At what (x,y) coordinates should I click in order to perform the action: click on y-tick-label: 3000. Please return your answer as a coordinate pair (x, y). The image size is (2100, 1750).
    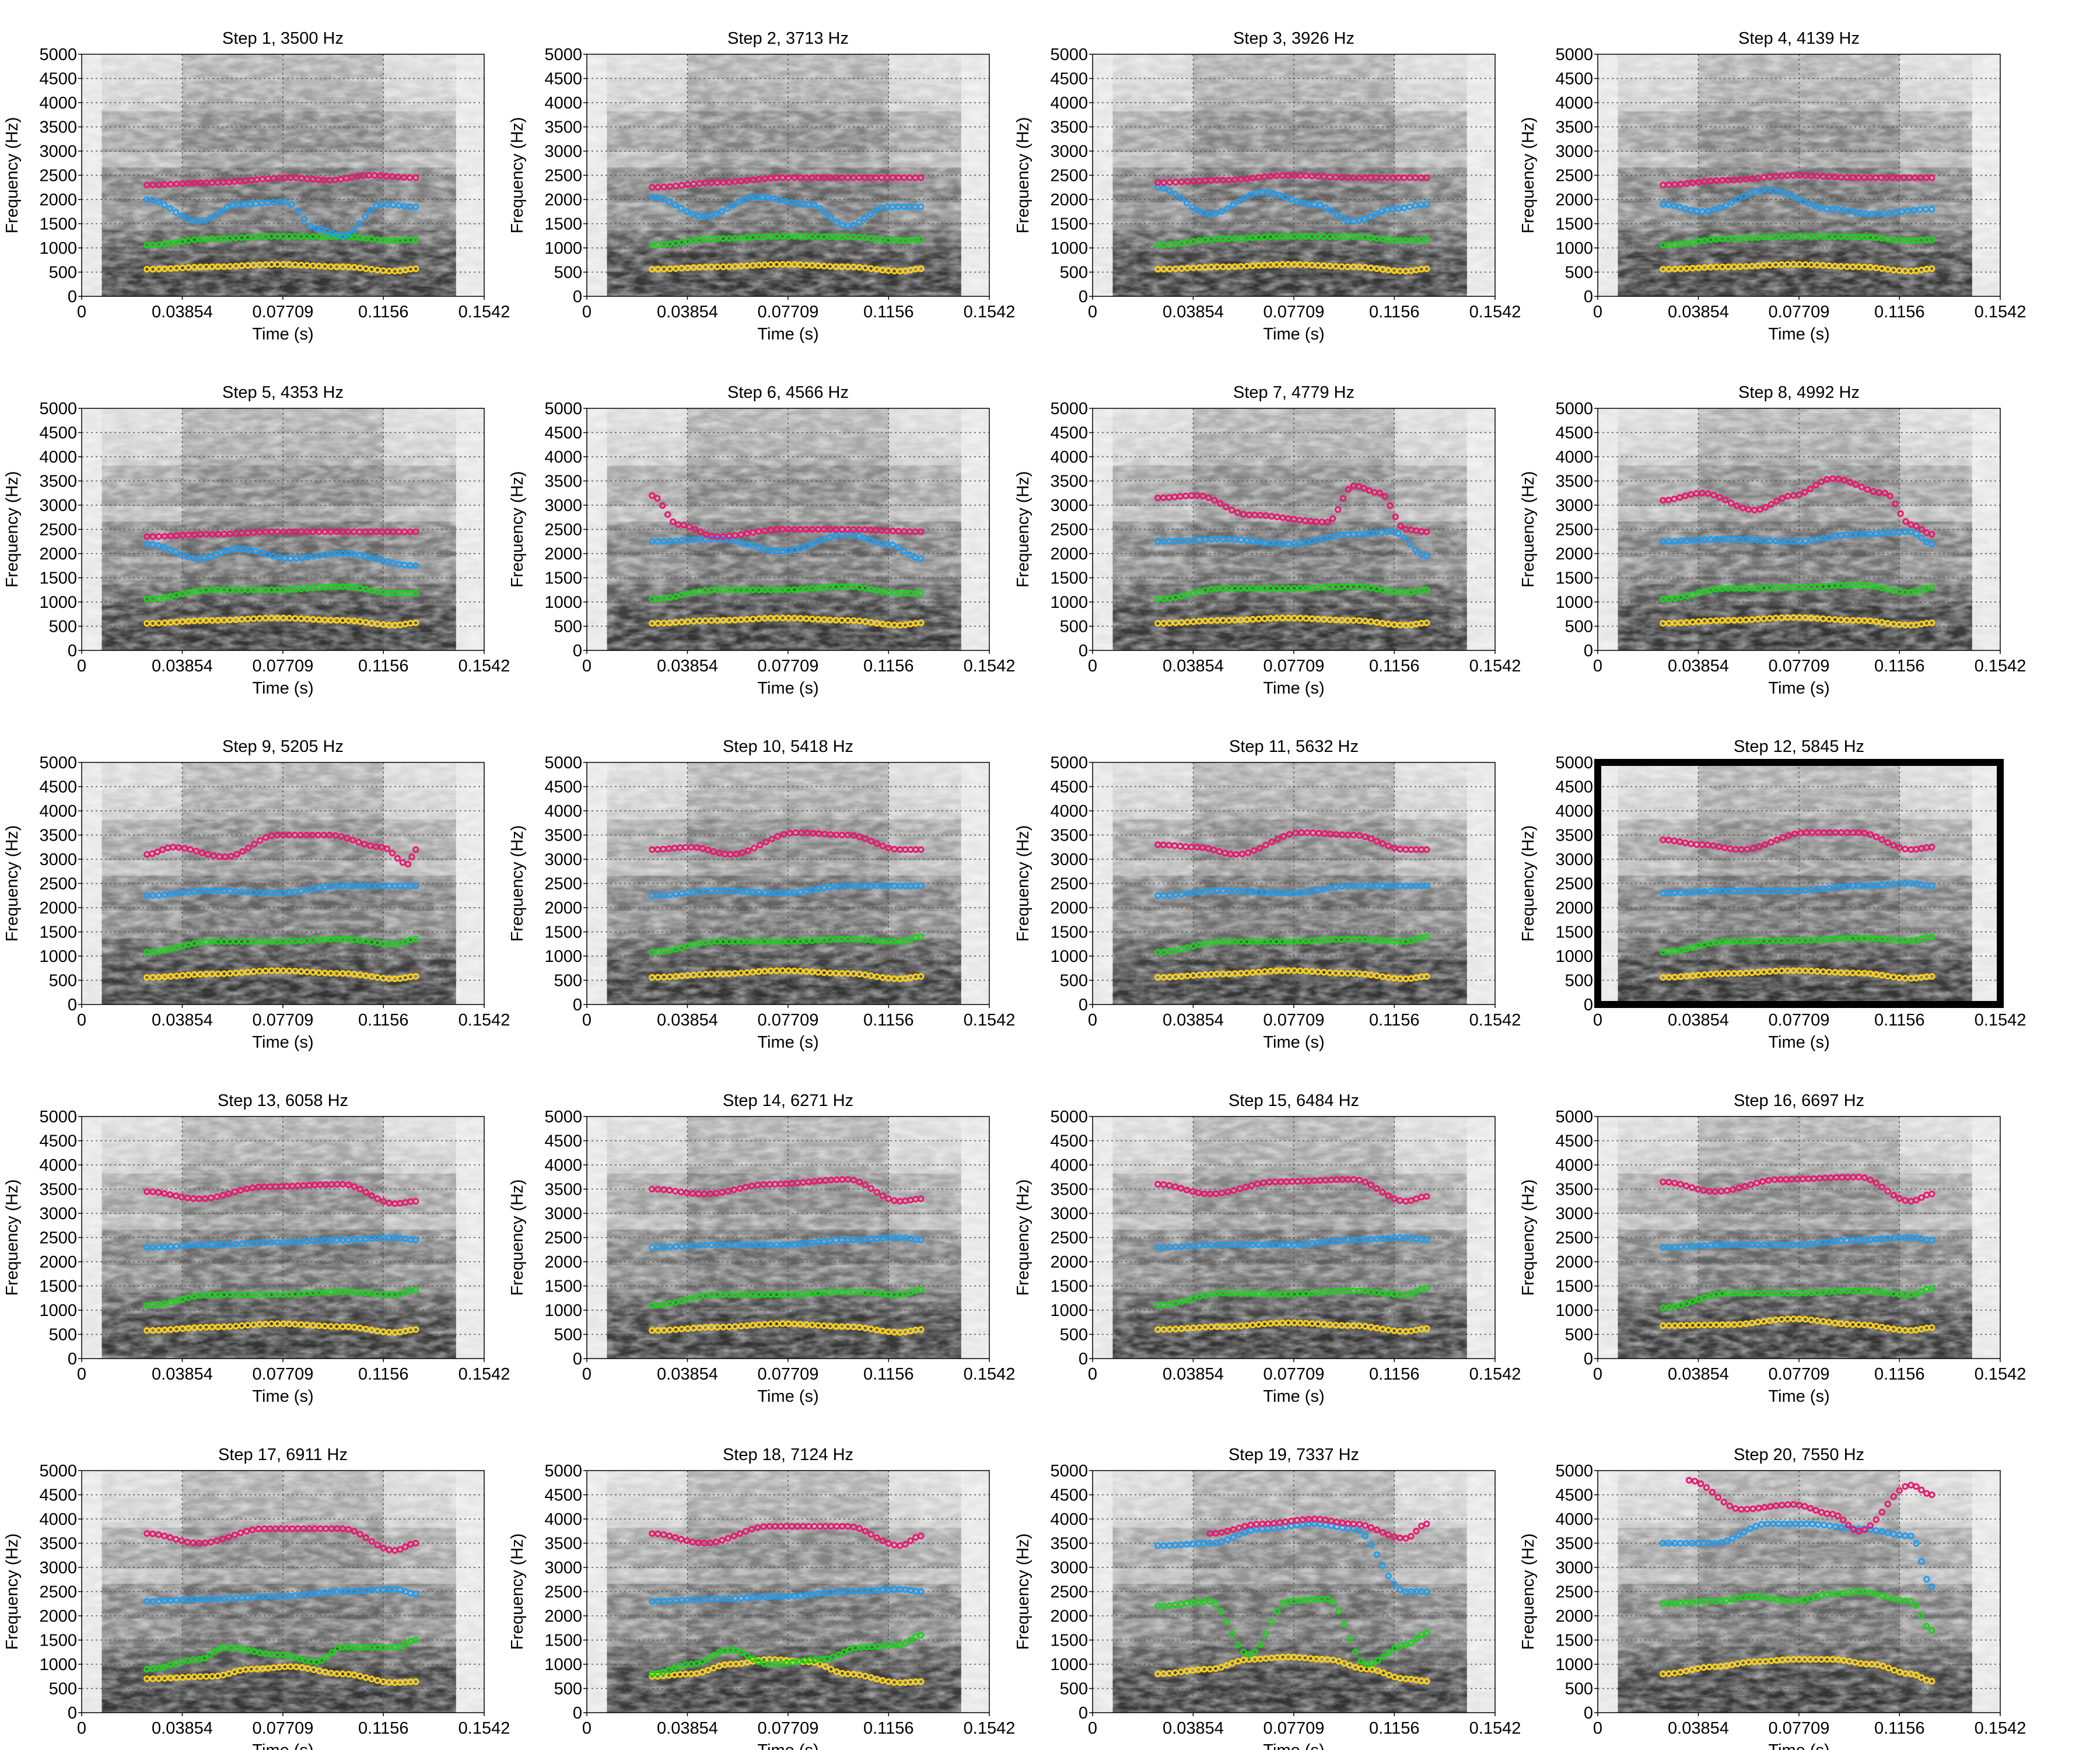
    Looking at the image, I should click on (1574, 1568).